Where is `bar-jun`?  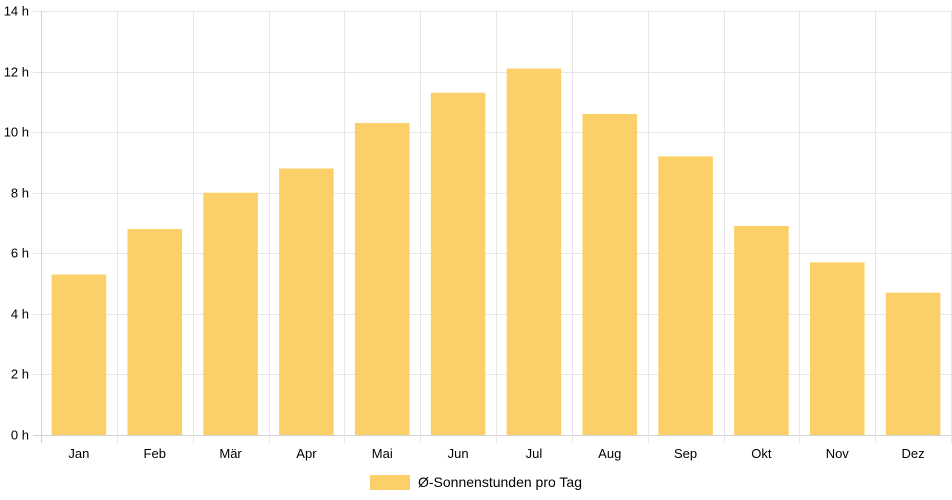 bar-jun is located at coordinates (458, 264).